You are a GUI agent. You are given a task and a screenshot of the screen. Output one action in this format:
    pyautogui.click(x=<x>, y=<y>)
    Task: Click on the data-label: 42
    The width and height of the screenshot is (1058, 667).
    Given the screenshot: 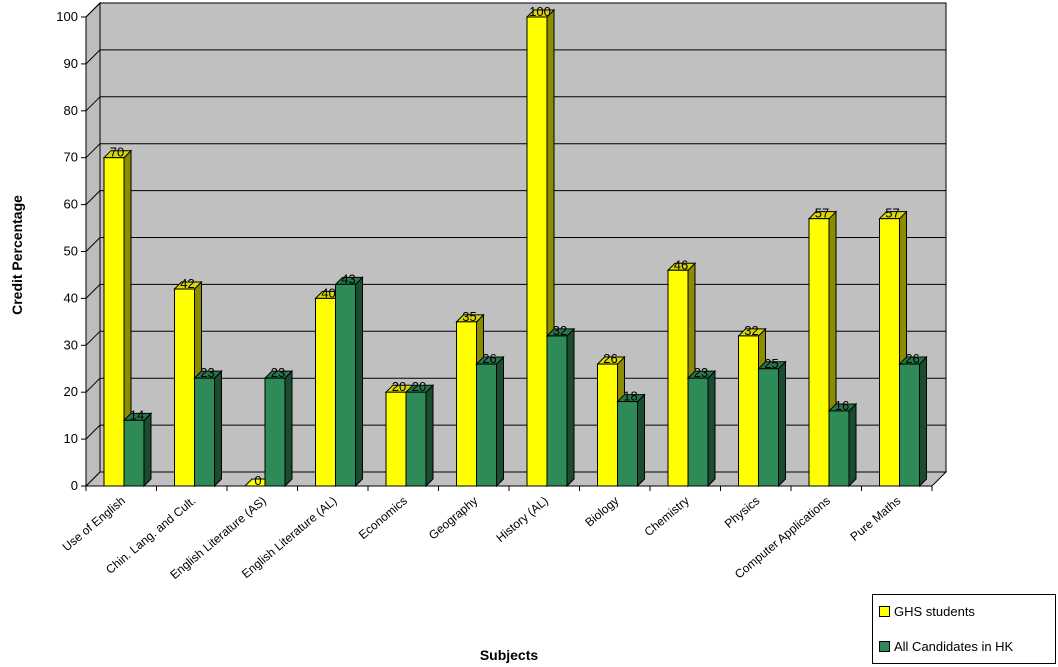 What is the action you would take?
    pyautogui.click(x=187, y=283)
    